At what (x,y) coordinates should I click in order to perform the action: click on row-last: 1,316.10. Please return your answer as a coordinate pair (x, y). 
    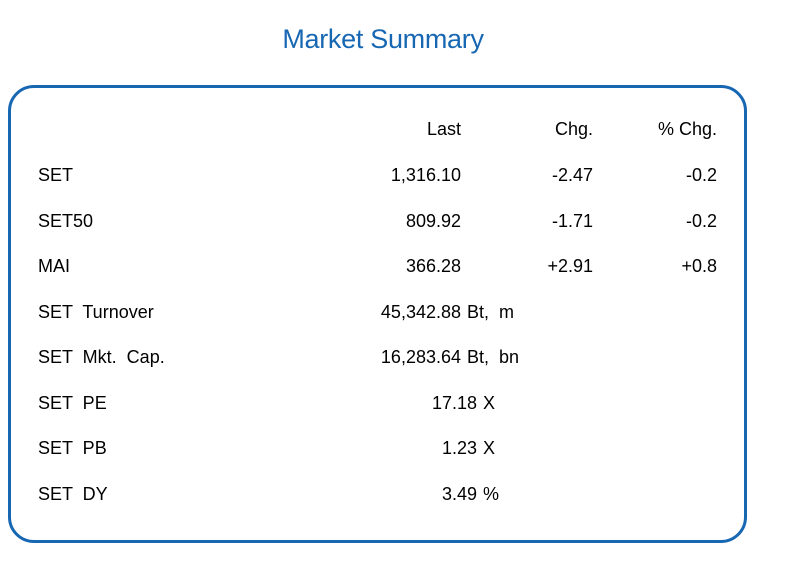
    Looking at the image, I should click on (425, 175).